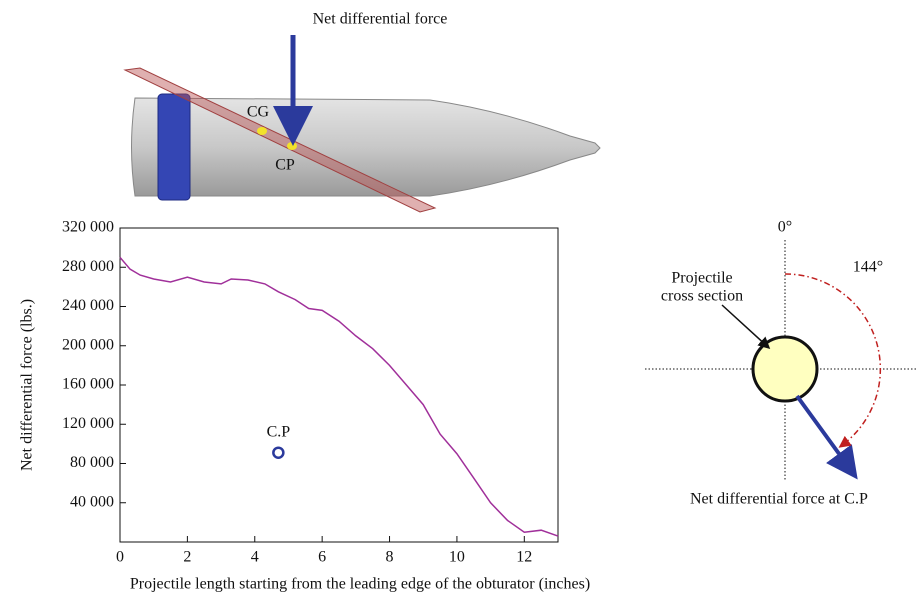 Image resolution: width=918 pixels, height=599 pixels. I want to click on angle-label: 144°, so click(868, 267).